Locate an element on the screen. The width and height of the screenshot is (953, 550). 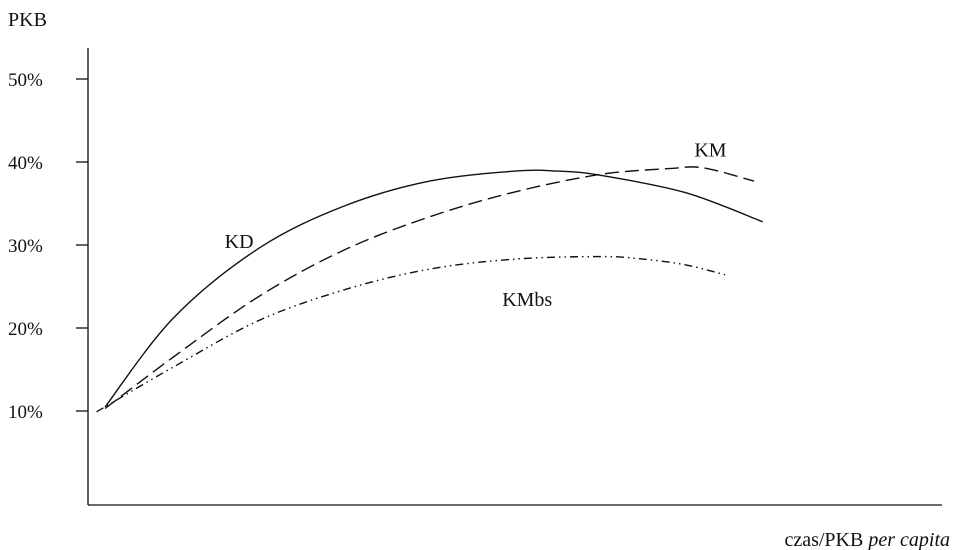
x-axis-label-italic: per capita is located at coordinates (908, 539).